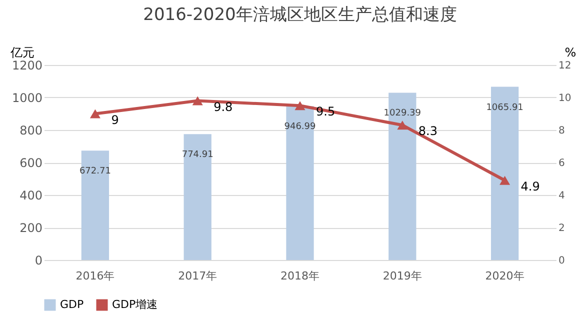  I want to click on y-tick-label: 400, so click(31, 195).